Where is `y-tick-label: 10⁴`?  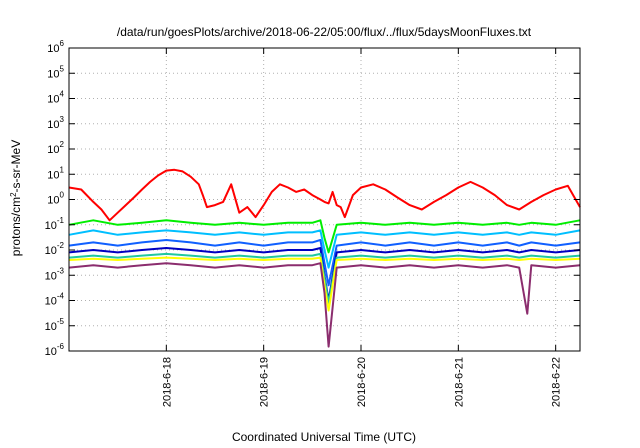 y-tick-label: 10⁴ is located at coordinates (55, 98).